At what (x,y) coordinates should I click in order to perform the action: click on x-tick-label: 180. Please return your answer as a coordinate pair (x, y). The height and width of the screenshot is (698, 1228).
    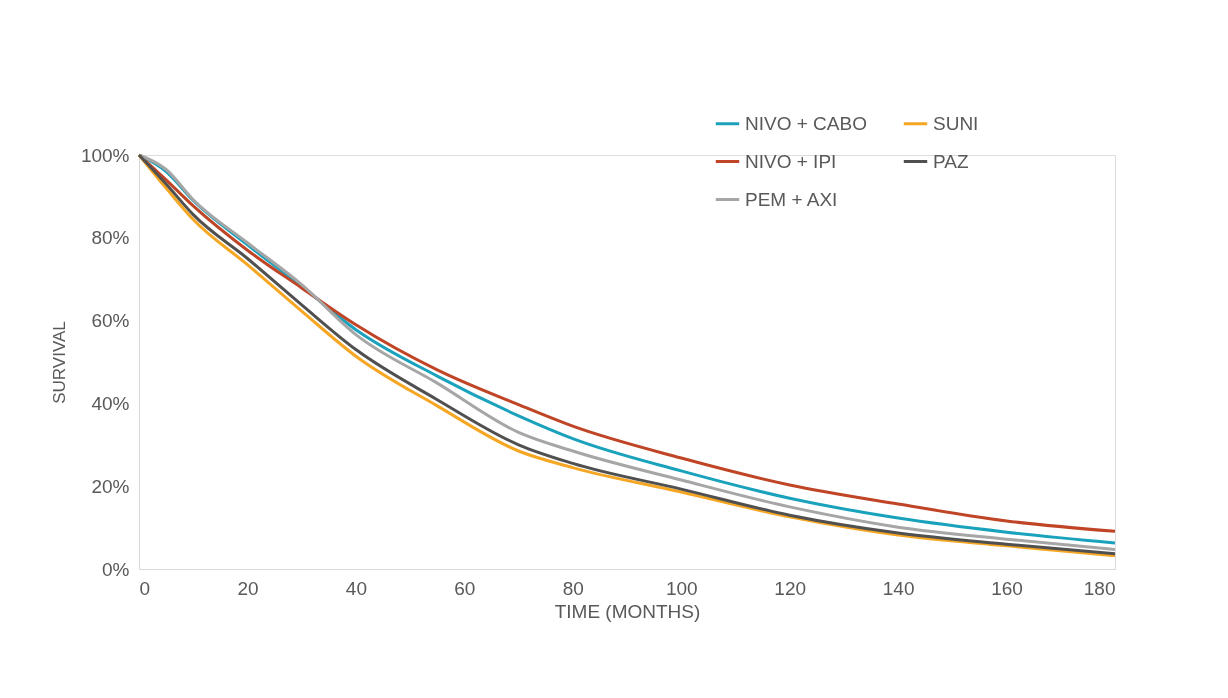
    Looking at the image, I should click on (1099, 588).